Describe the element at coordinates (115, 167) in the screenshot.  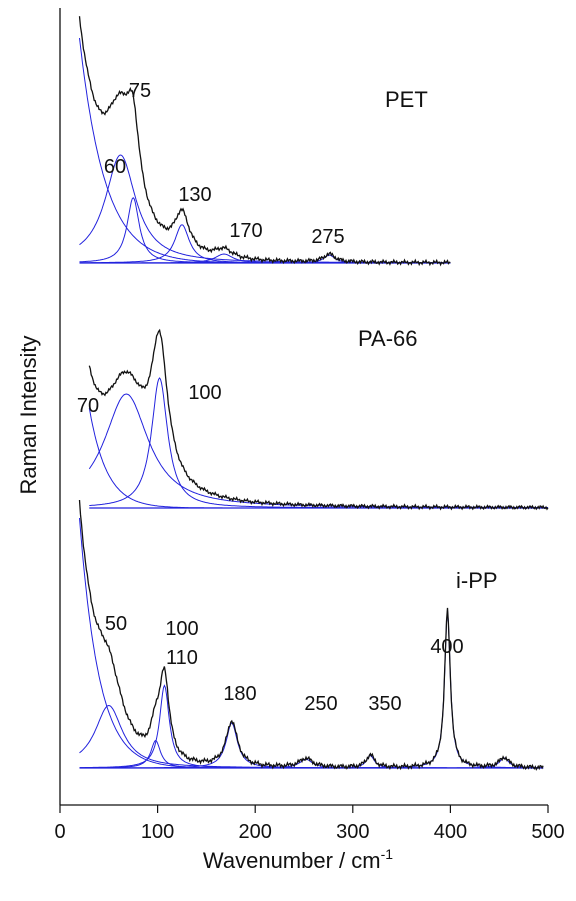
I see `peak-label: 60` at that location.